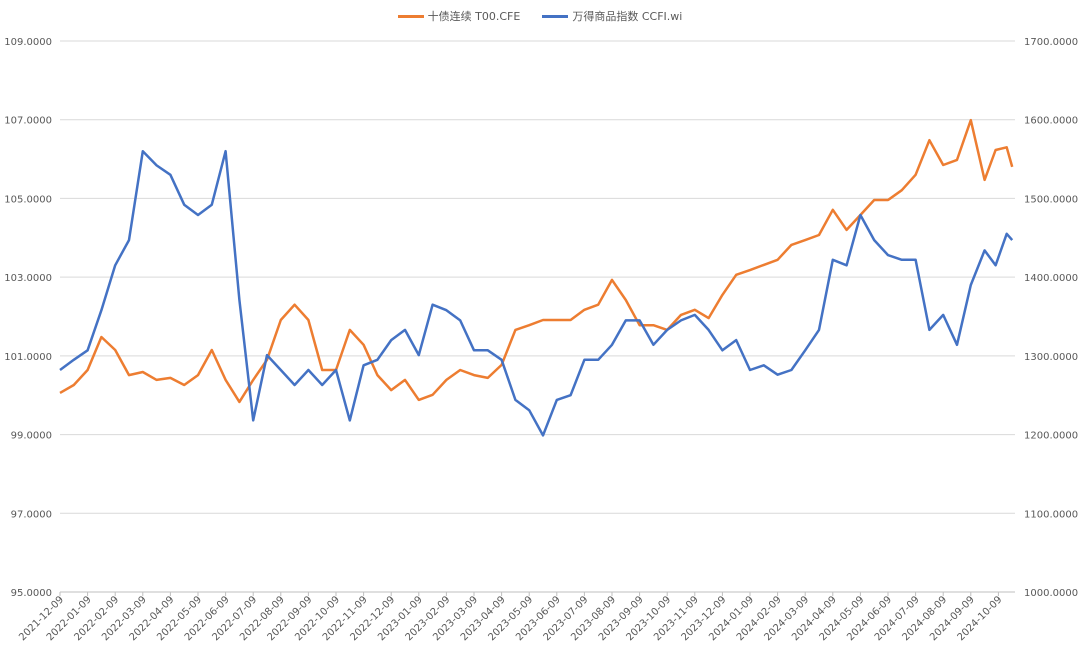 The width and height of the screenshot is (1080, 652). I want to click on legend-label-ccfi: 万得商品指数 CCFI.wi, so click(627, 16).